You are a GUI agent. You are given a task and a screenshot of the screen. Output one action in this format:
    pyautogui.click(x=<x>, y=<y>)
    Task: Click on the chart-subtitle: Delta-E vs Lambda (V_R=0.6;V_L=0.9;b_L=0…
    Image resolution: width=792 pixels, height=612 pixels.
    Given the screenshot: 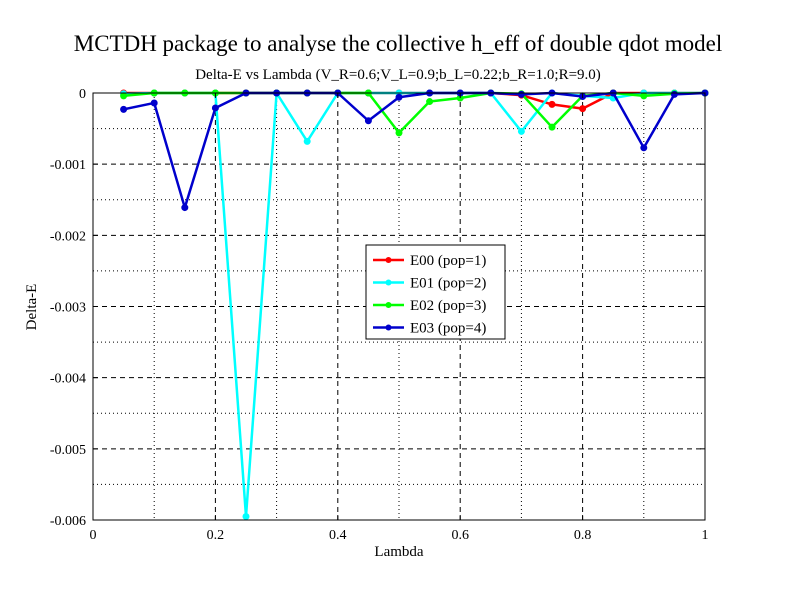 What is the action you would take?
    pyautogui.click(x=398, y=75)
    